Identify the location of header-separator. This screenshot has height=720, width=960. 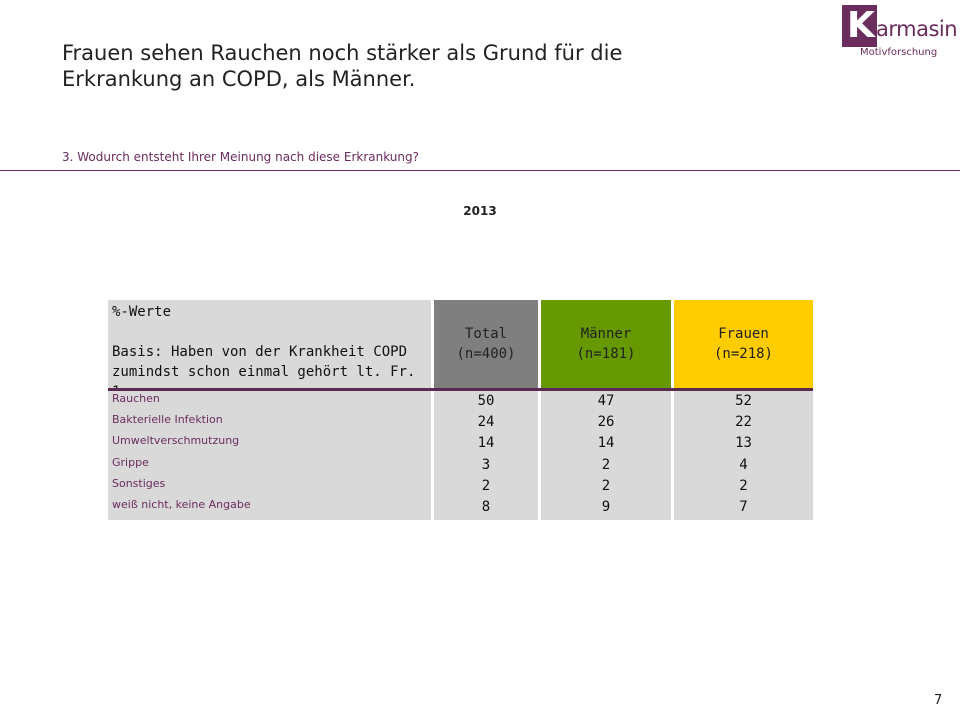
(460, 389).